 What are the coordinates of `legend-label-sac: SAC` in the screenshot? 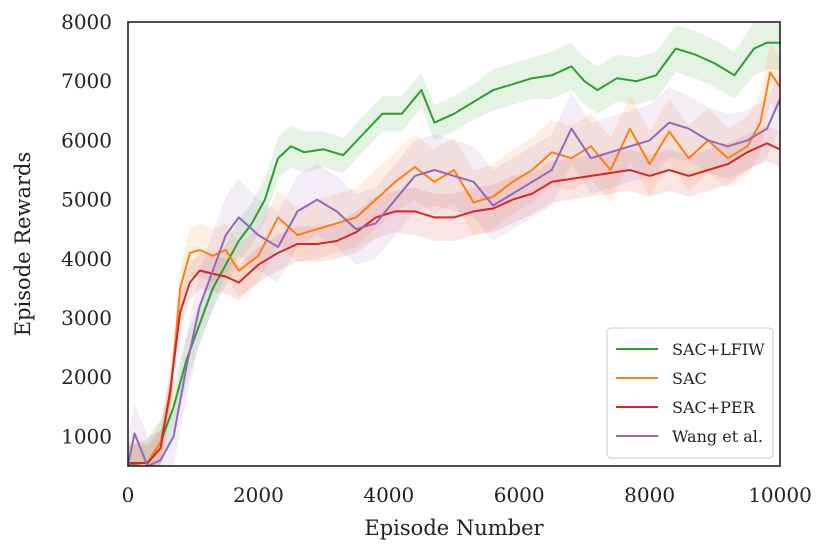 It's located at (689, 378).